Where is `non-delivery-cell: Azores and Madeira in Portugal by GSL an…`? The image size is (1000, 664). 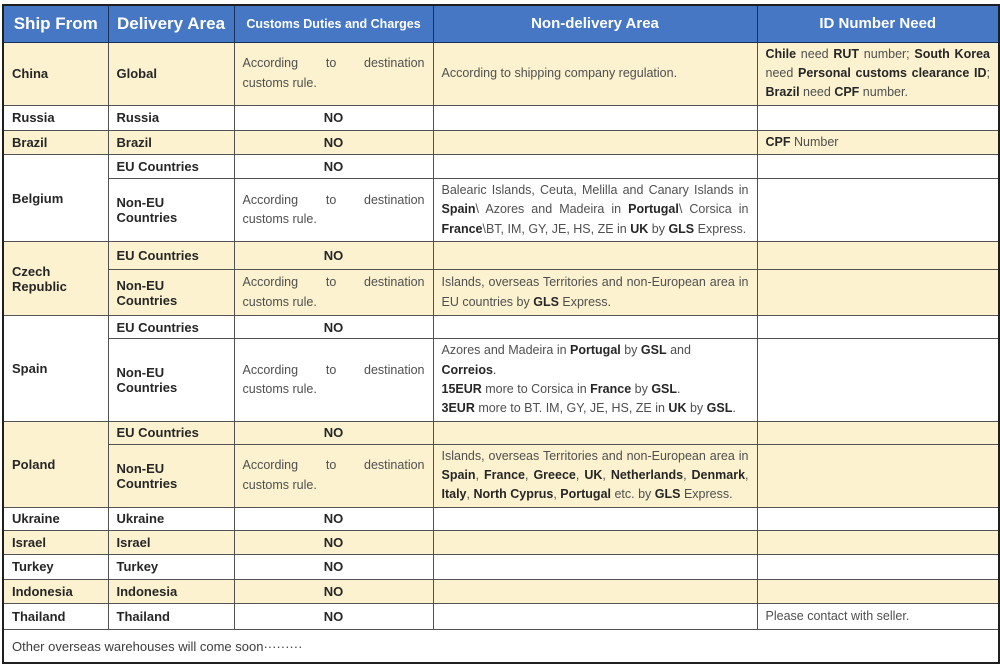 non-delivery-cell: Azores and Madeira in Portugal by GSL an… is located at coordinates (595, 380).